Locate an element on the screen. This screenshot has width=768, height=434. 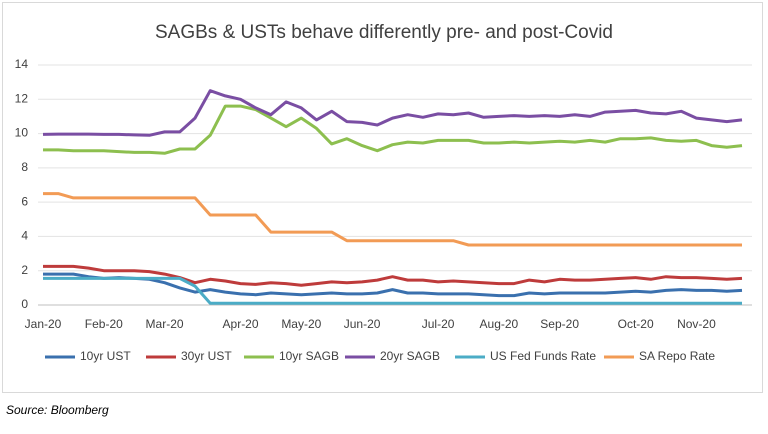
y-tick-label: 10 is located at coordinates (22, 133).